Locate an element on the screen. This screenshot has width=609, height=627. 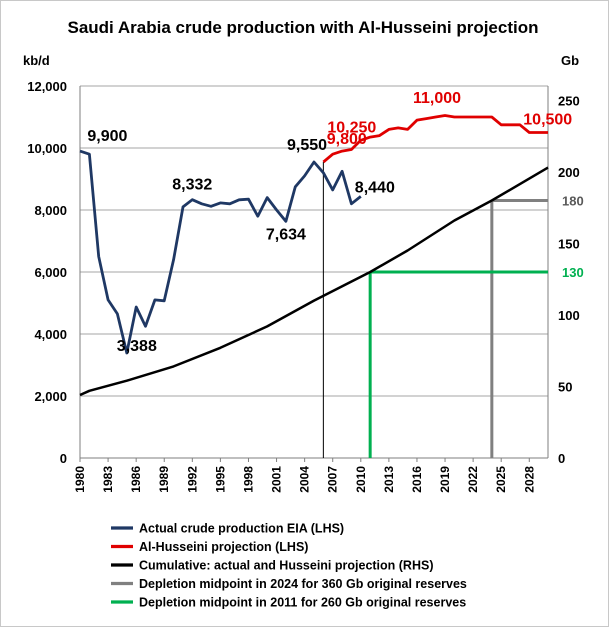
x-tick-label: 2013 is located at coordinates (389, 479).